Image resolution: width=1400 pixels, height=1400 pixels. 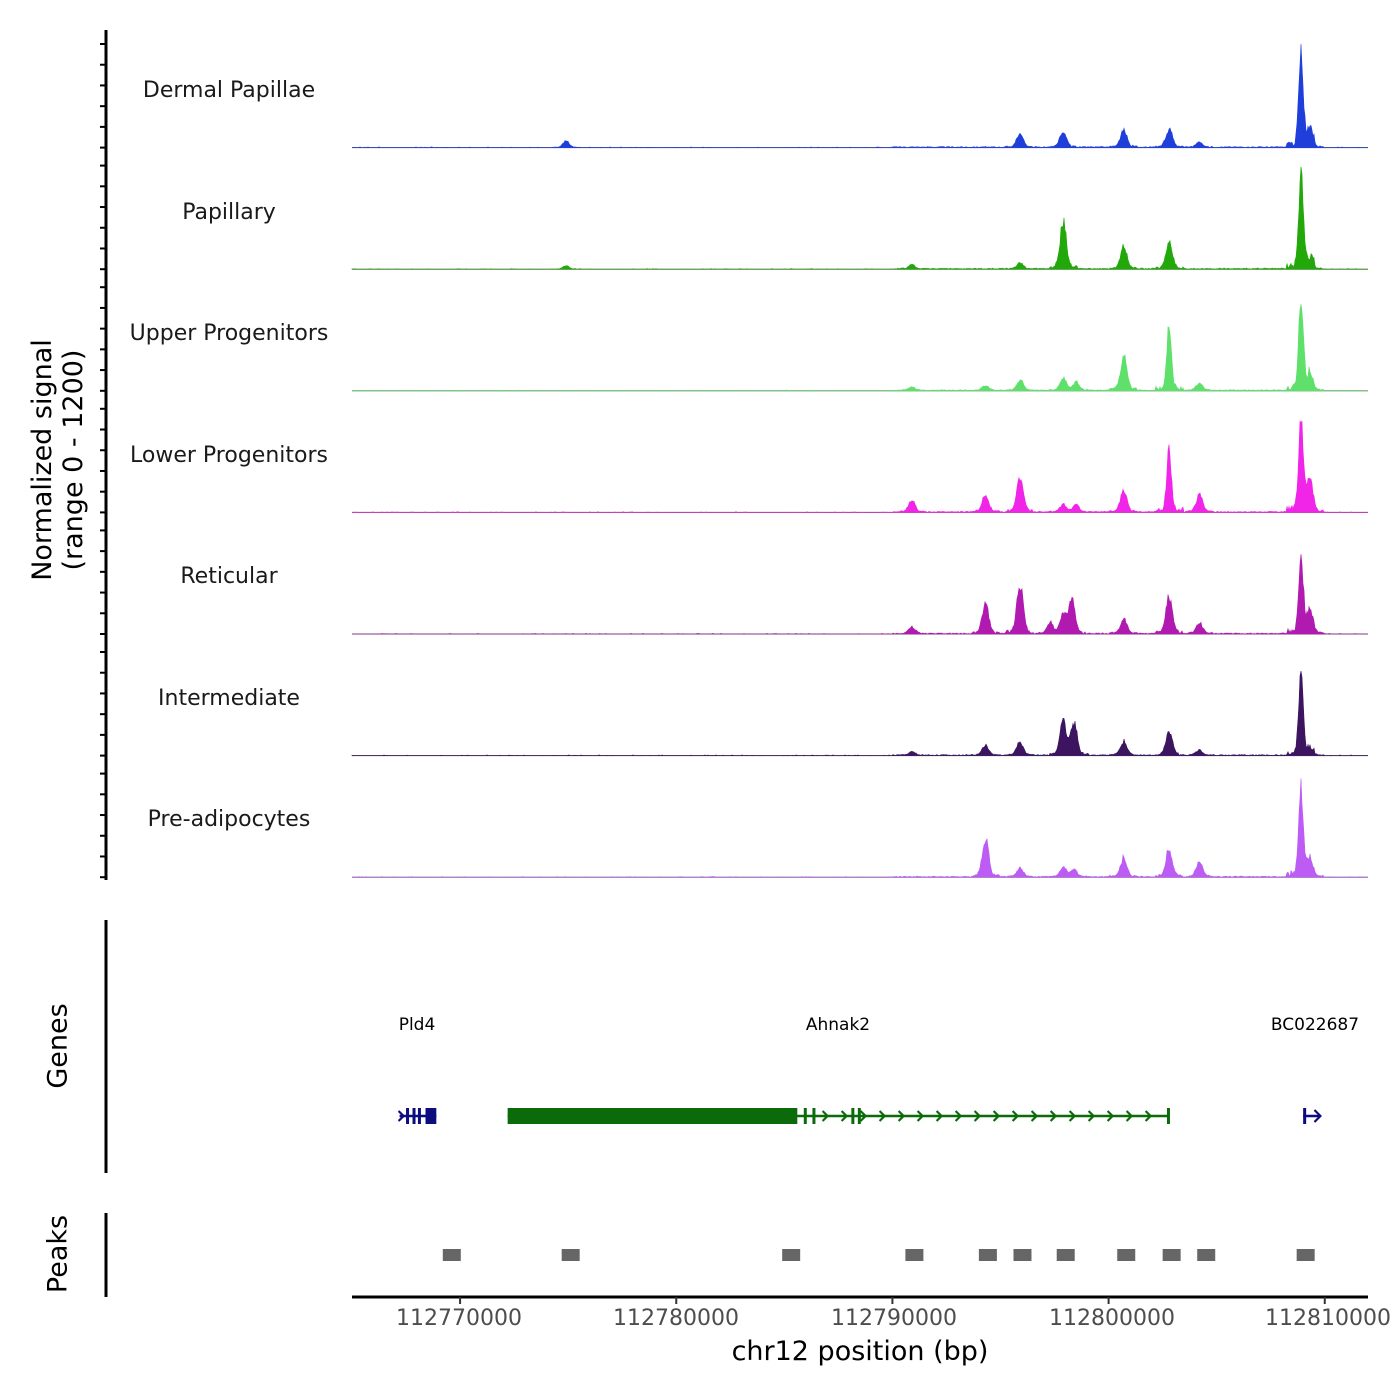 I want to click on gene-model-ahnak2, so click(x=838, y=1116).